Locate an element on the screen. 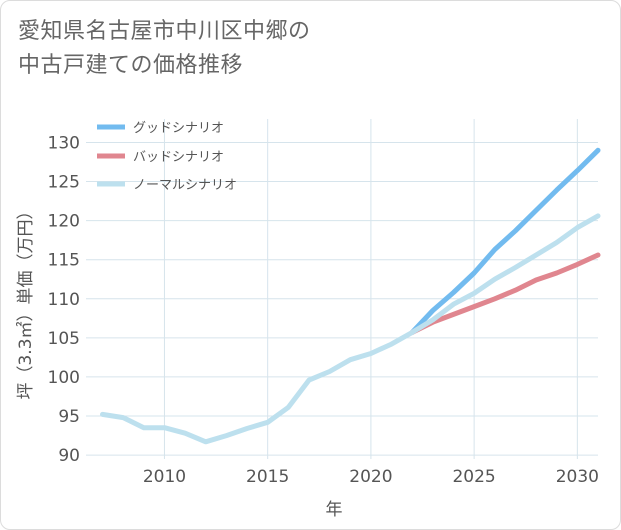  chart-title: 愛知県名古屋市中川区中郷の 中古戸建ての価格推移 is located at coordinates (164, 49).